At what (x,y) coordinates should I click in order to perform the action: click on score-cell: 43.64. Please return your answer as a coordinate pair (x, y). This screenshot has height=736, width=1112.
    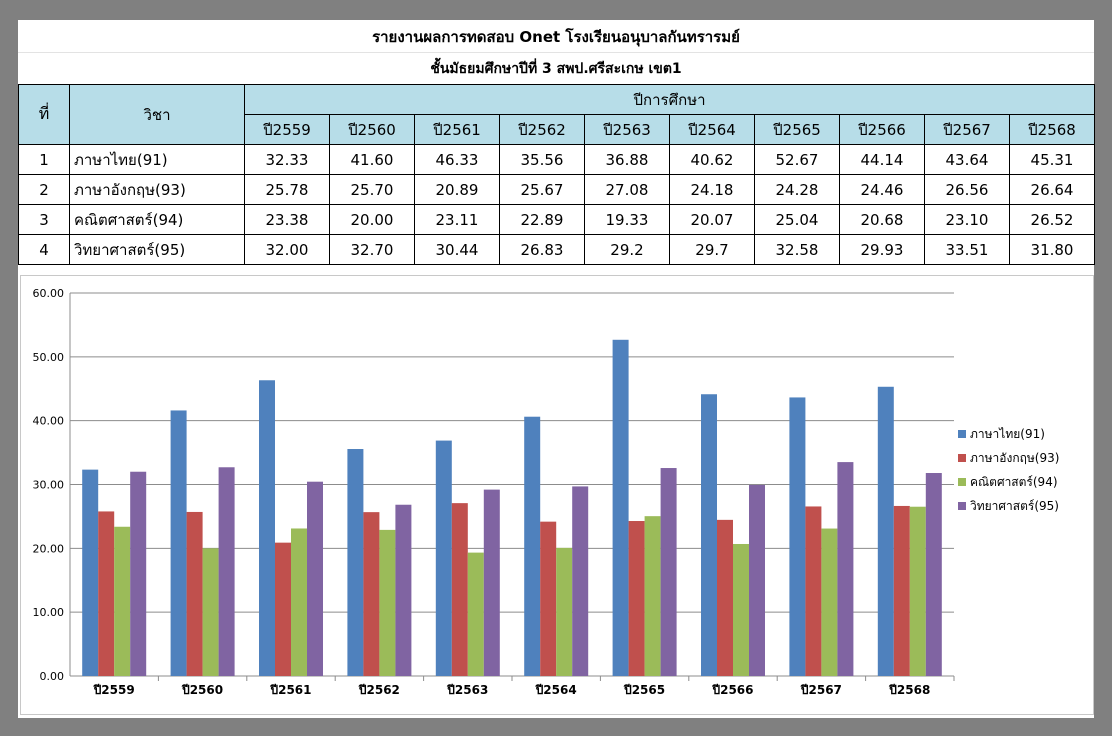
    Looking at the image, I should click on (967, 159).